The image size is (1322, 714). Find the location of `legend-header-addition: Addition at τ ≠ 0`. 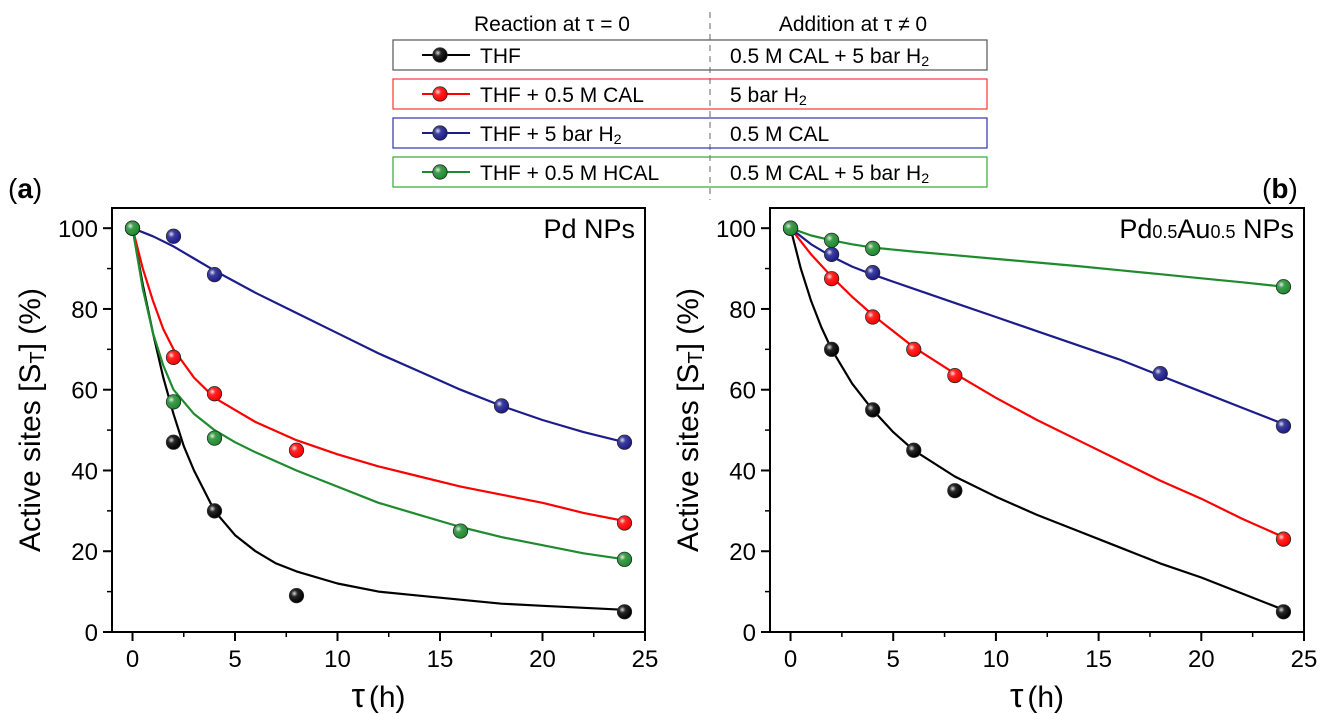

legend-header-addition: Addition at τ ≠ 0 is located at coordinates (853, 24).